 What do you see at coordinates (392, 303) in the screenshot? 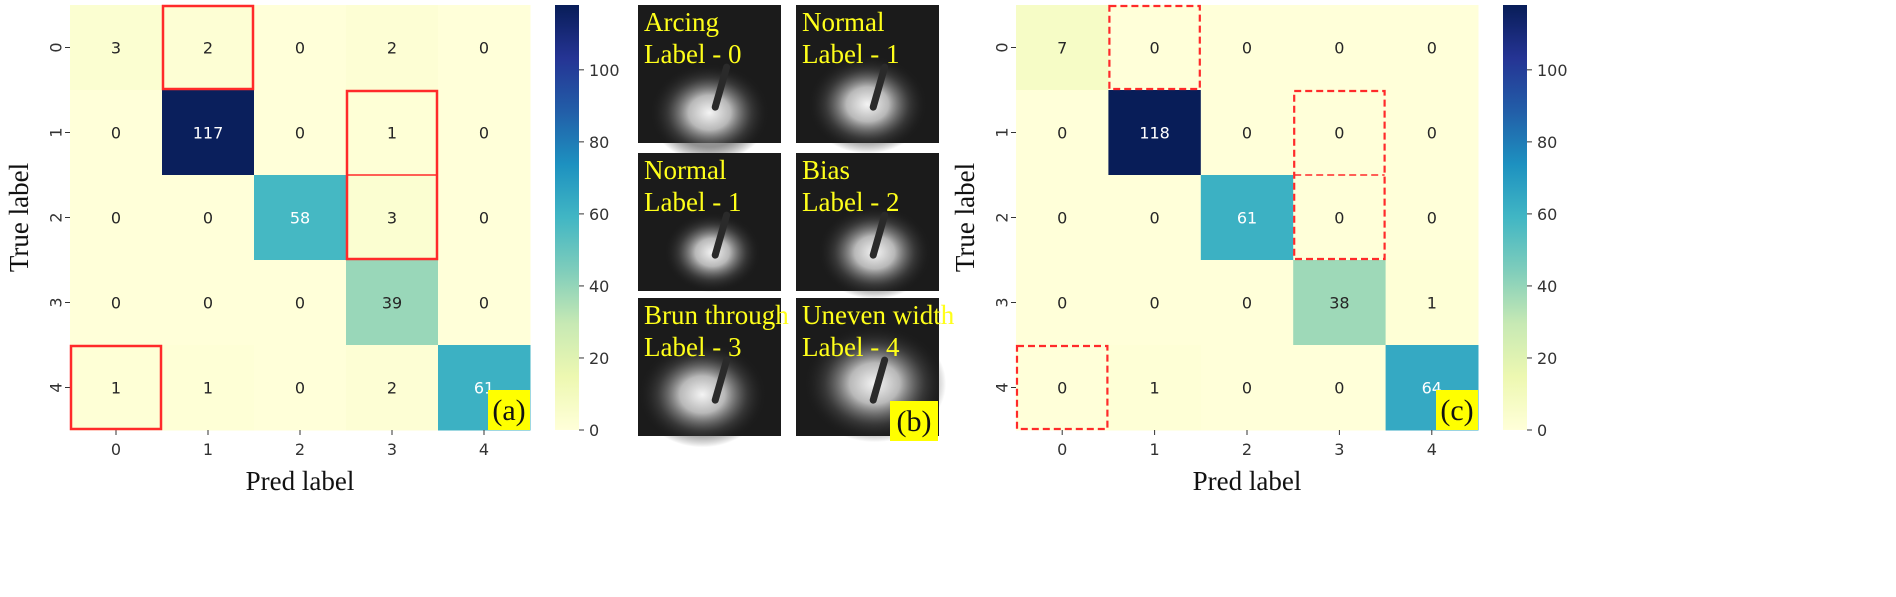
I see `cell-value: 39` at bounding box center [392, 303].